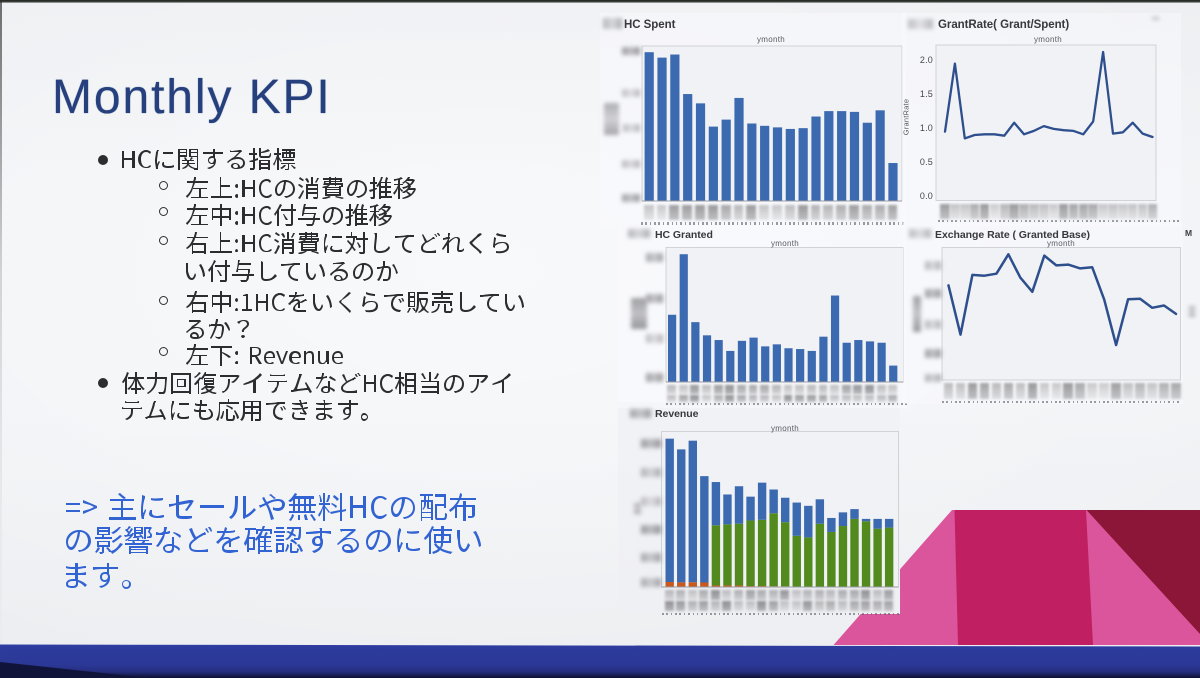 The image size is (1200, 678). What do you see at coordinates (854, 552) in the screenshot?
I see `revenue-bar-16-green` at bounding box center [854, 552].